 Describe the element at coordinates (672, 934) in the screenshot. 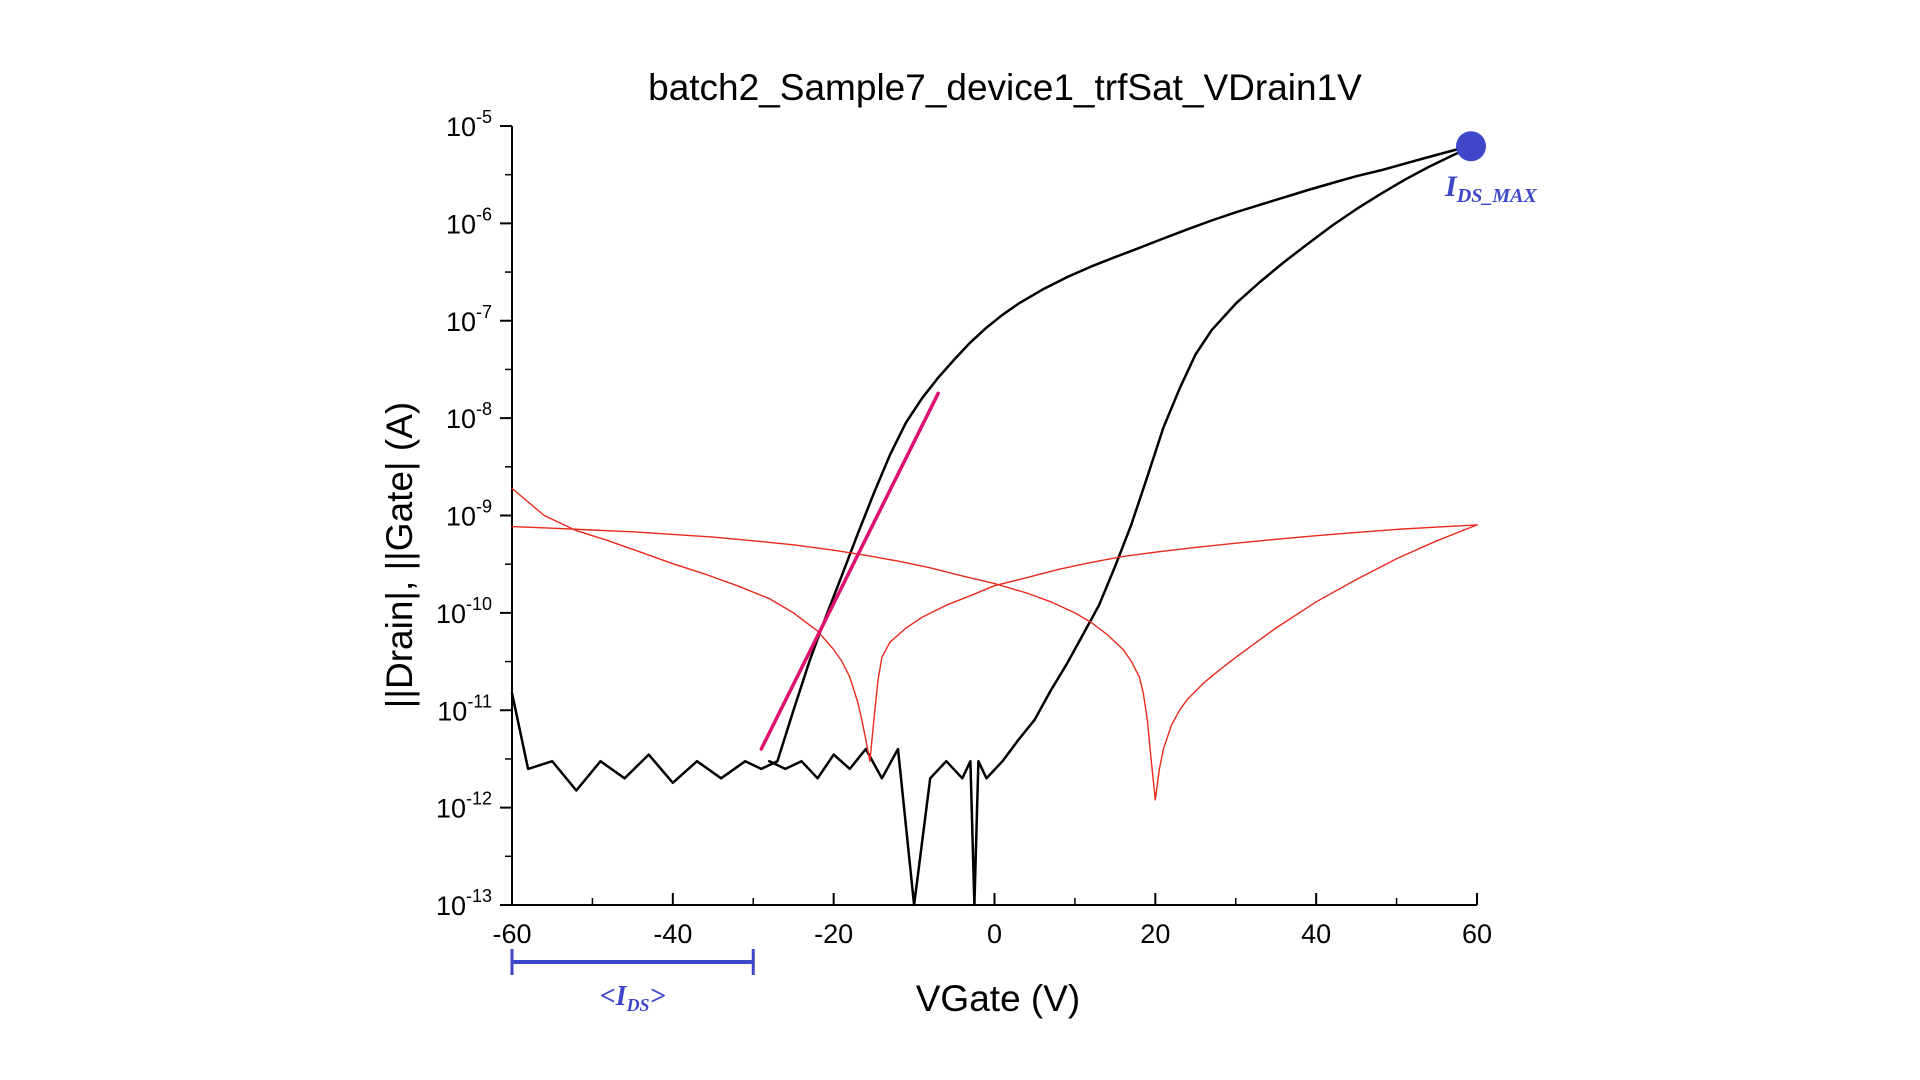

I see `x-tick-label: -40` at that location.